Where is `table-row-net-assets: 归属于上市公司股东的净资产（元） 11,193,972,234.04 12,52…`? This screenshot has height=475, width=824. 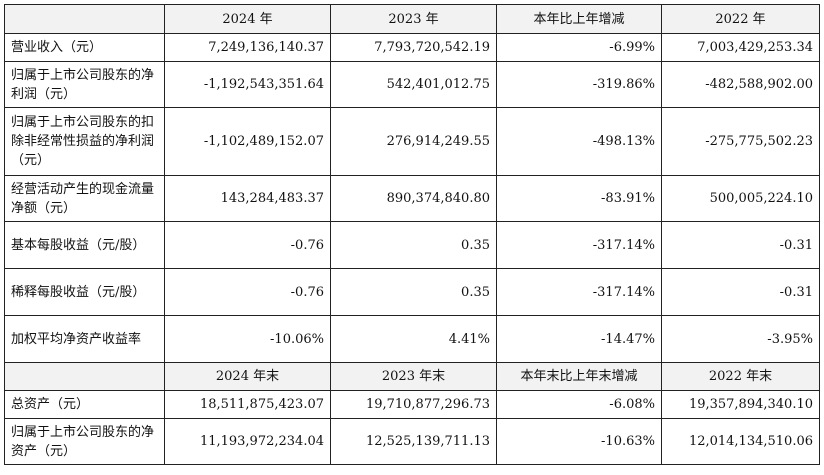 table-row-net-assets: 归属于上市公司股东的净资产（元） 11,193,972,234.04 12,52… is located at coordinates (412, 441).